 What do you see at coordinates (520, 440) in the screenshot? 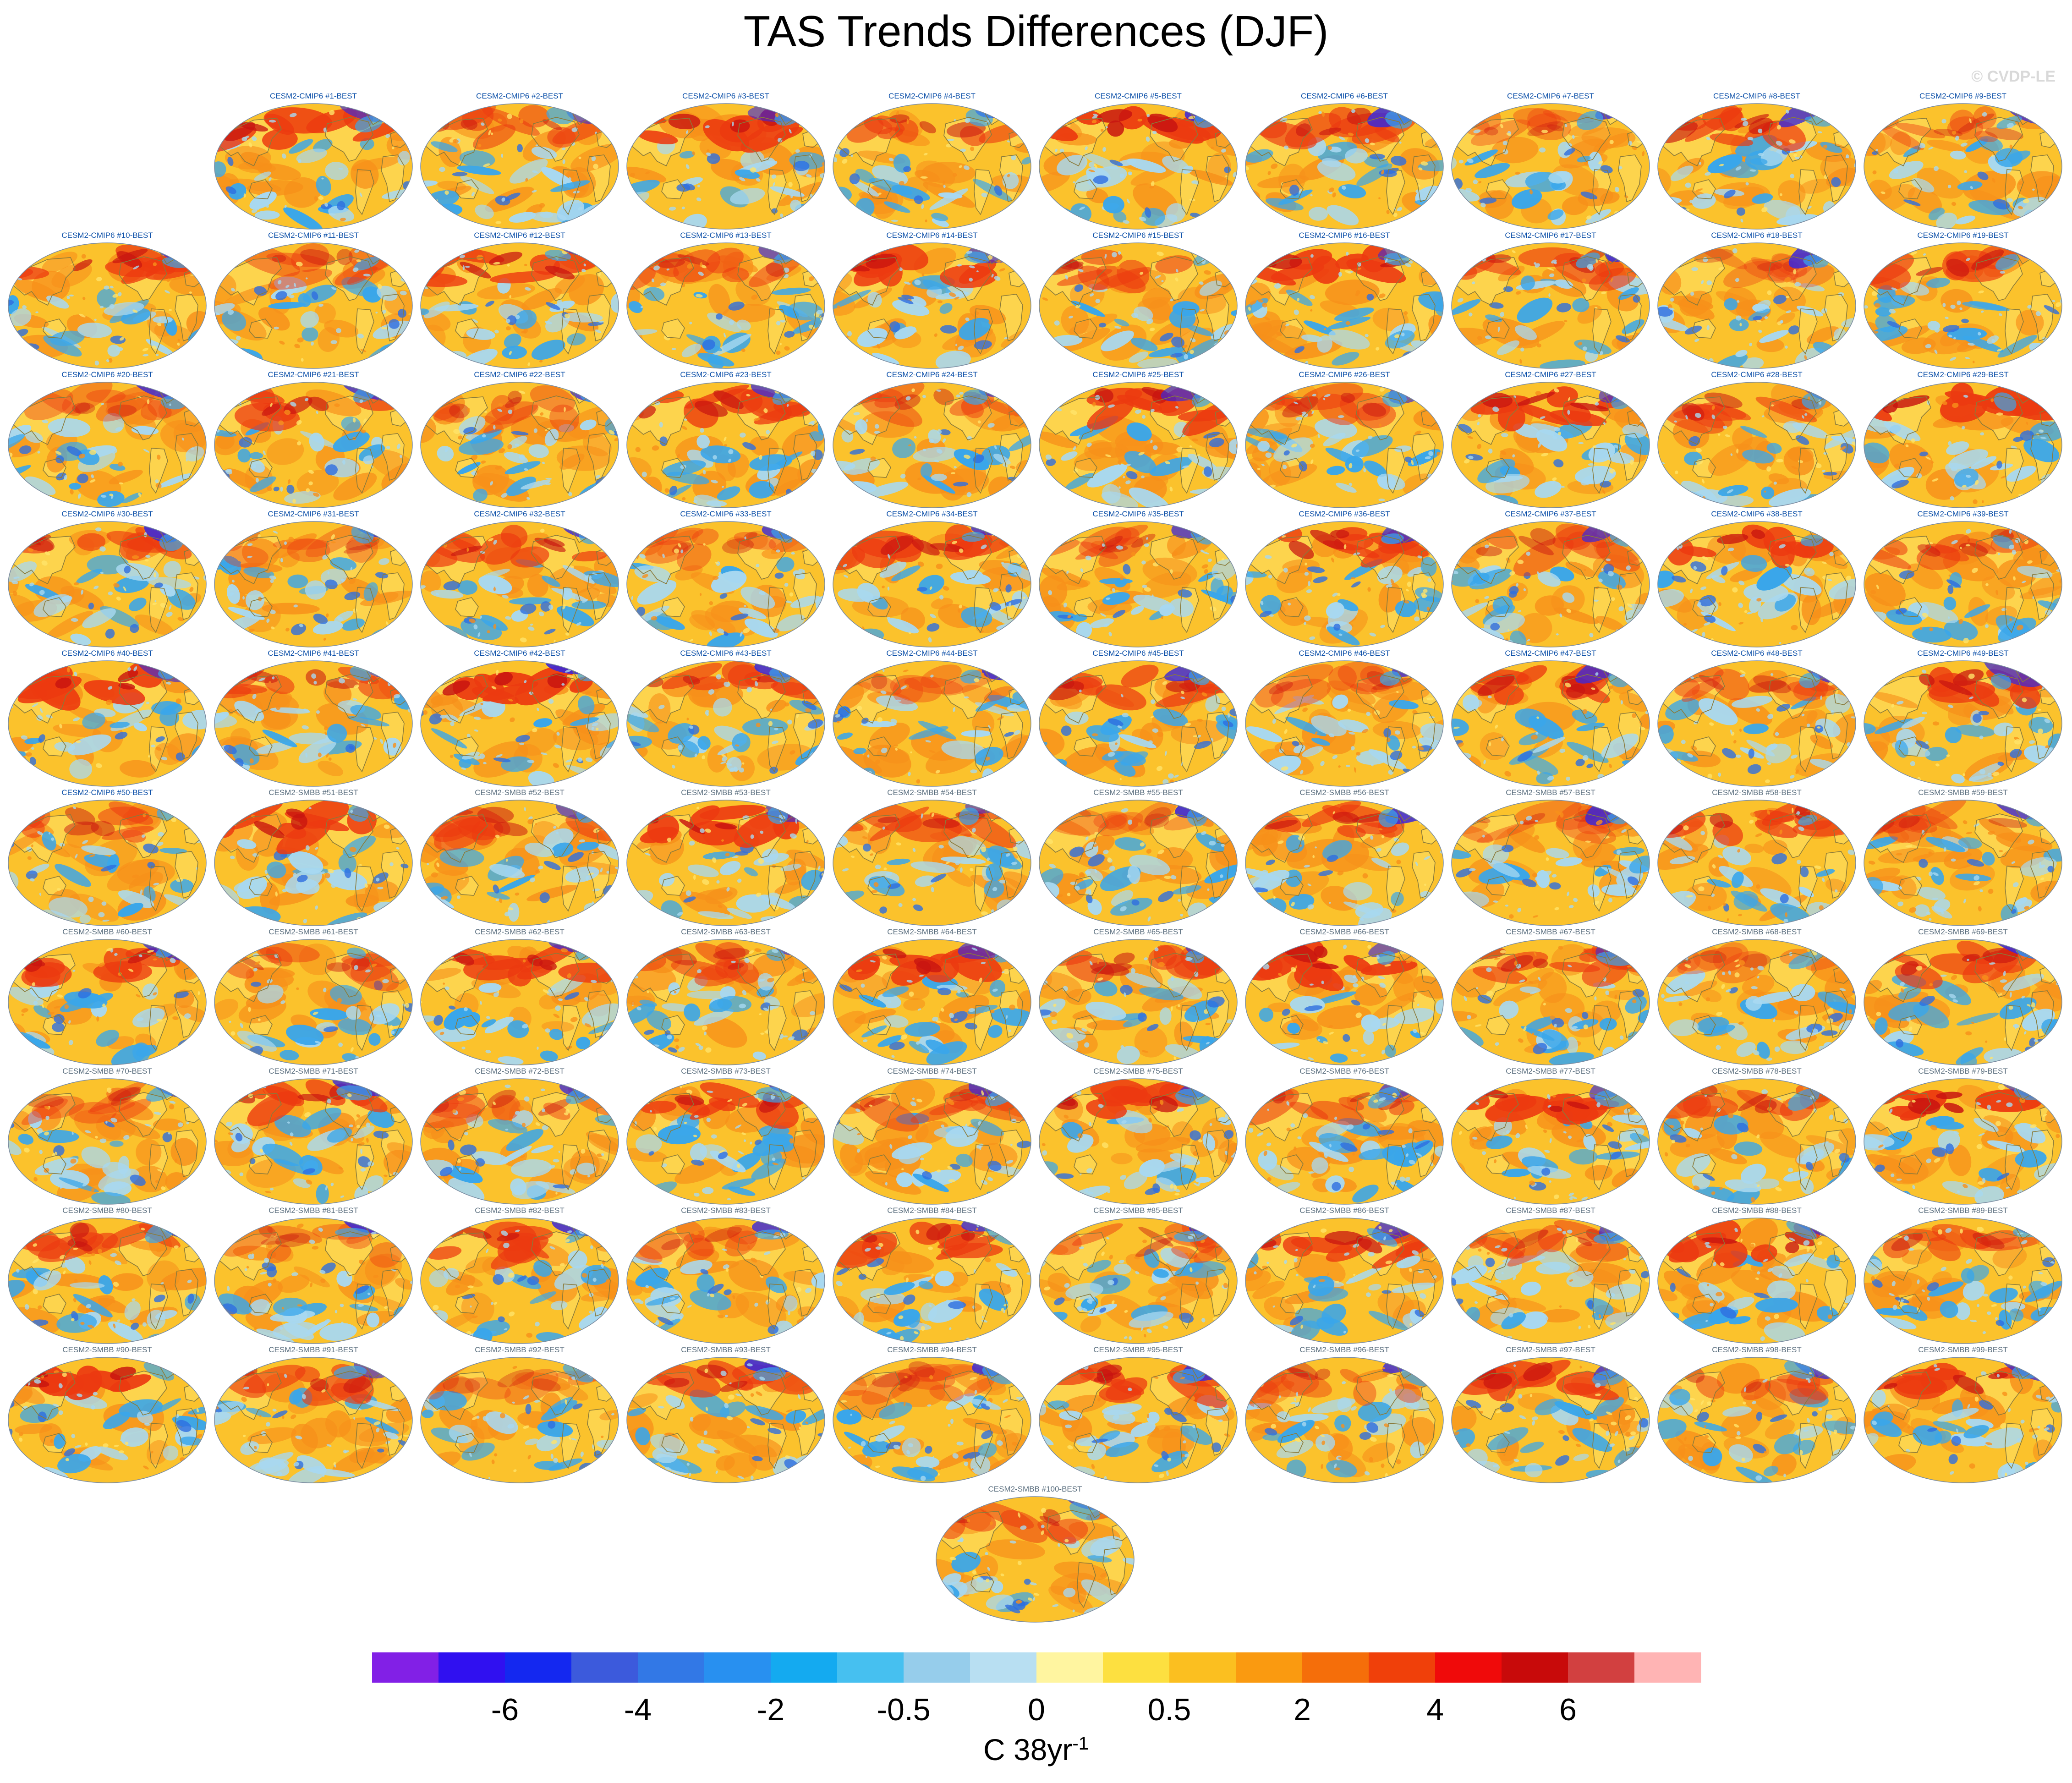
I see `map-panel: CESM2-CMIP6 #22-BEST` at bounding box center [520, 440].